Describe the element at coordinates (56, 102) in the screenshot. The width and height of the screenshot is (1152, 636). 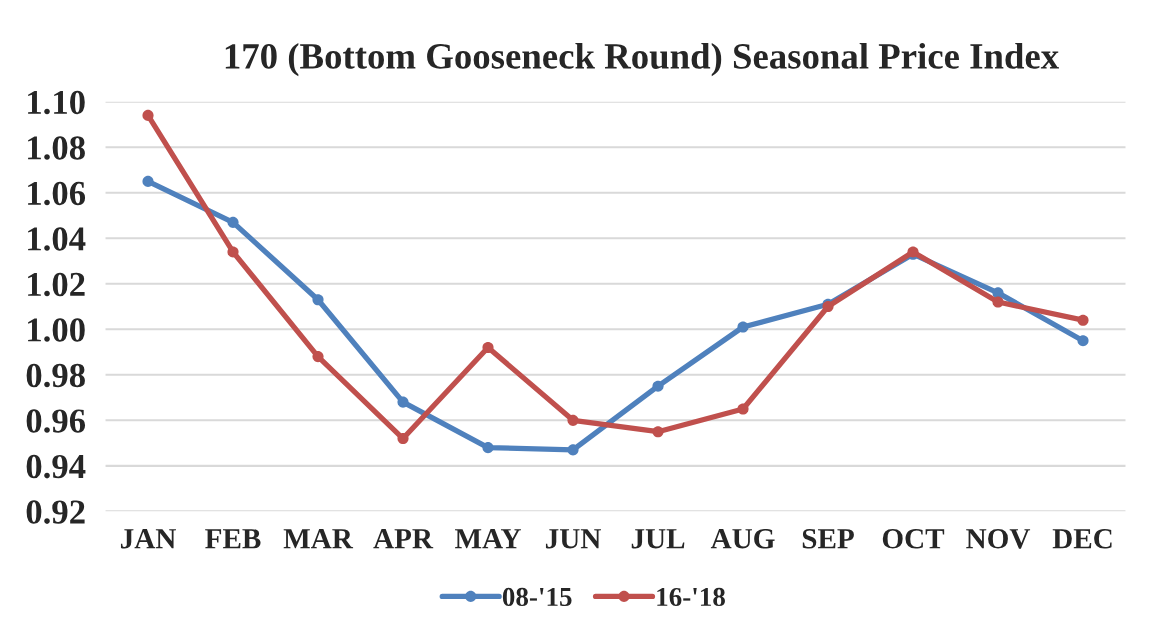
I see `y-tick-label: 1.10` at that location.